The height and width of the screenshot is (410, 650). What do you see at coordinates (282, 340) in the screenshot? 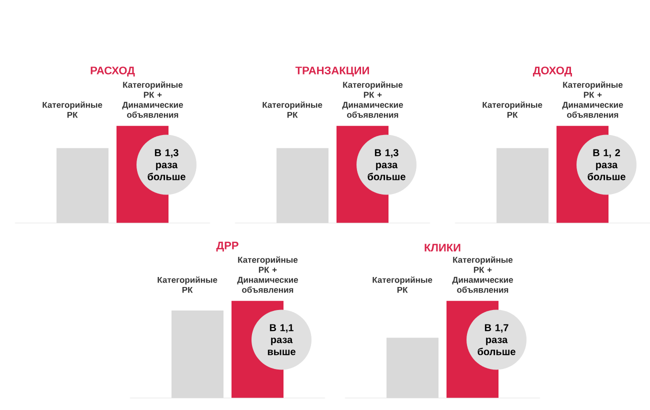
I see `annotation: В 1,1 раза выше` at bounding box center [282, 340].